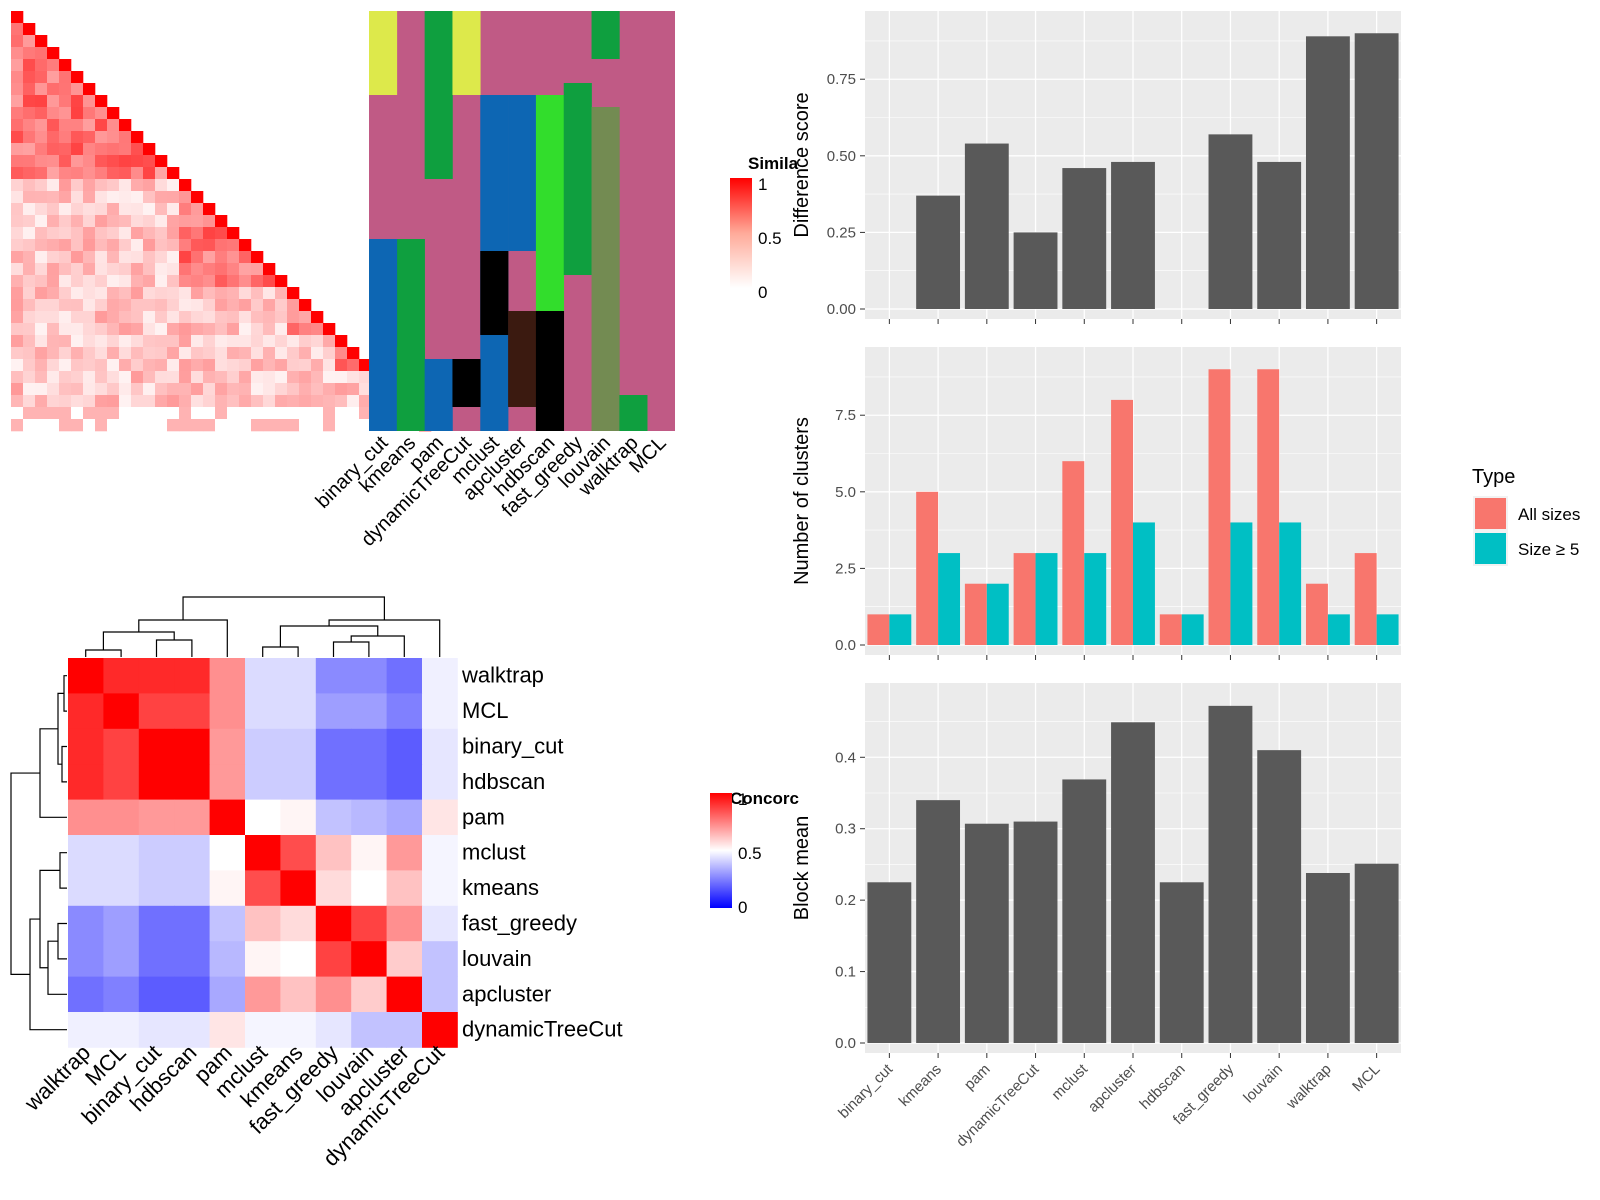 The width and height of the screenshot is (1600, 1200). What do you see at coordinates (845, 645) in the screenshot?
I see `y-tick-label: 0.0` at bounding box center [845, 645].